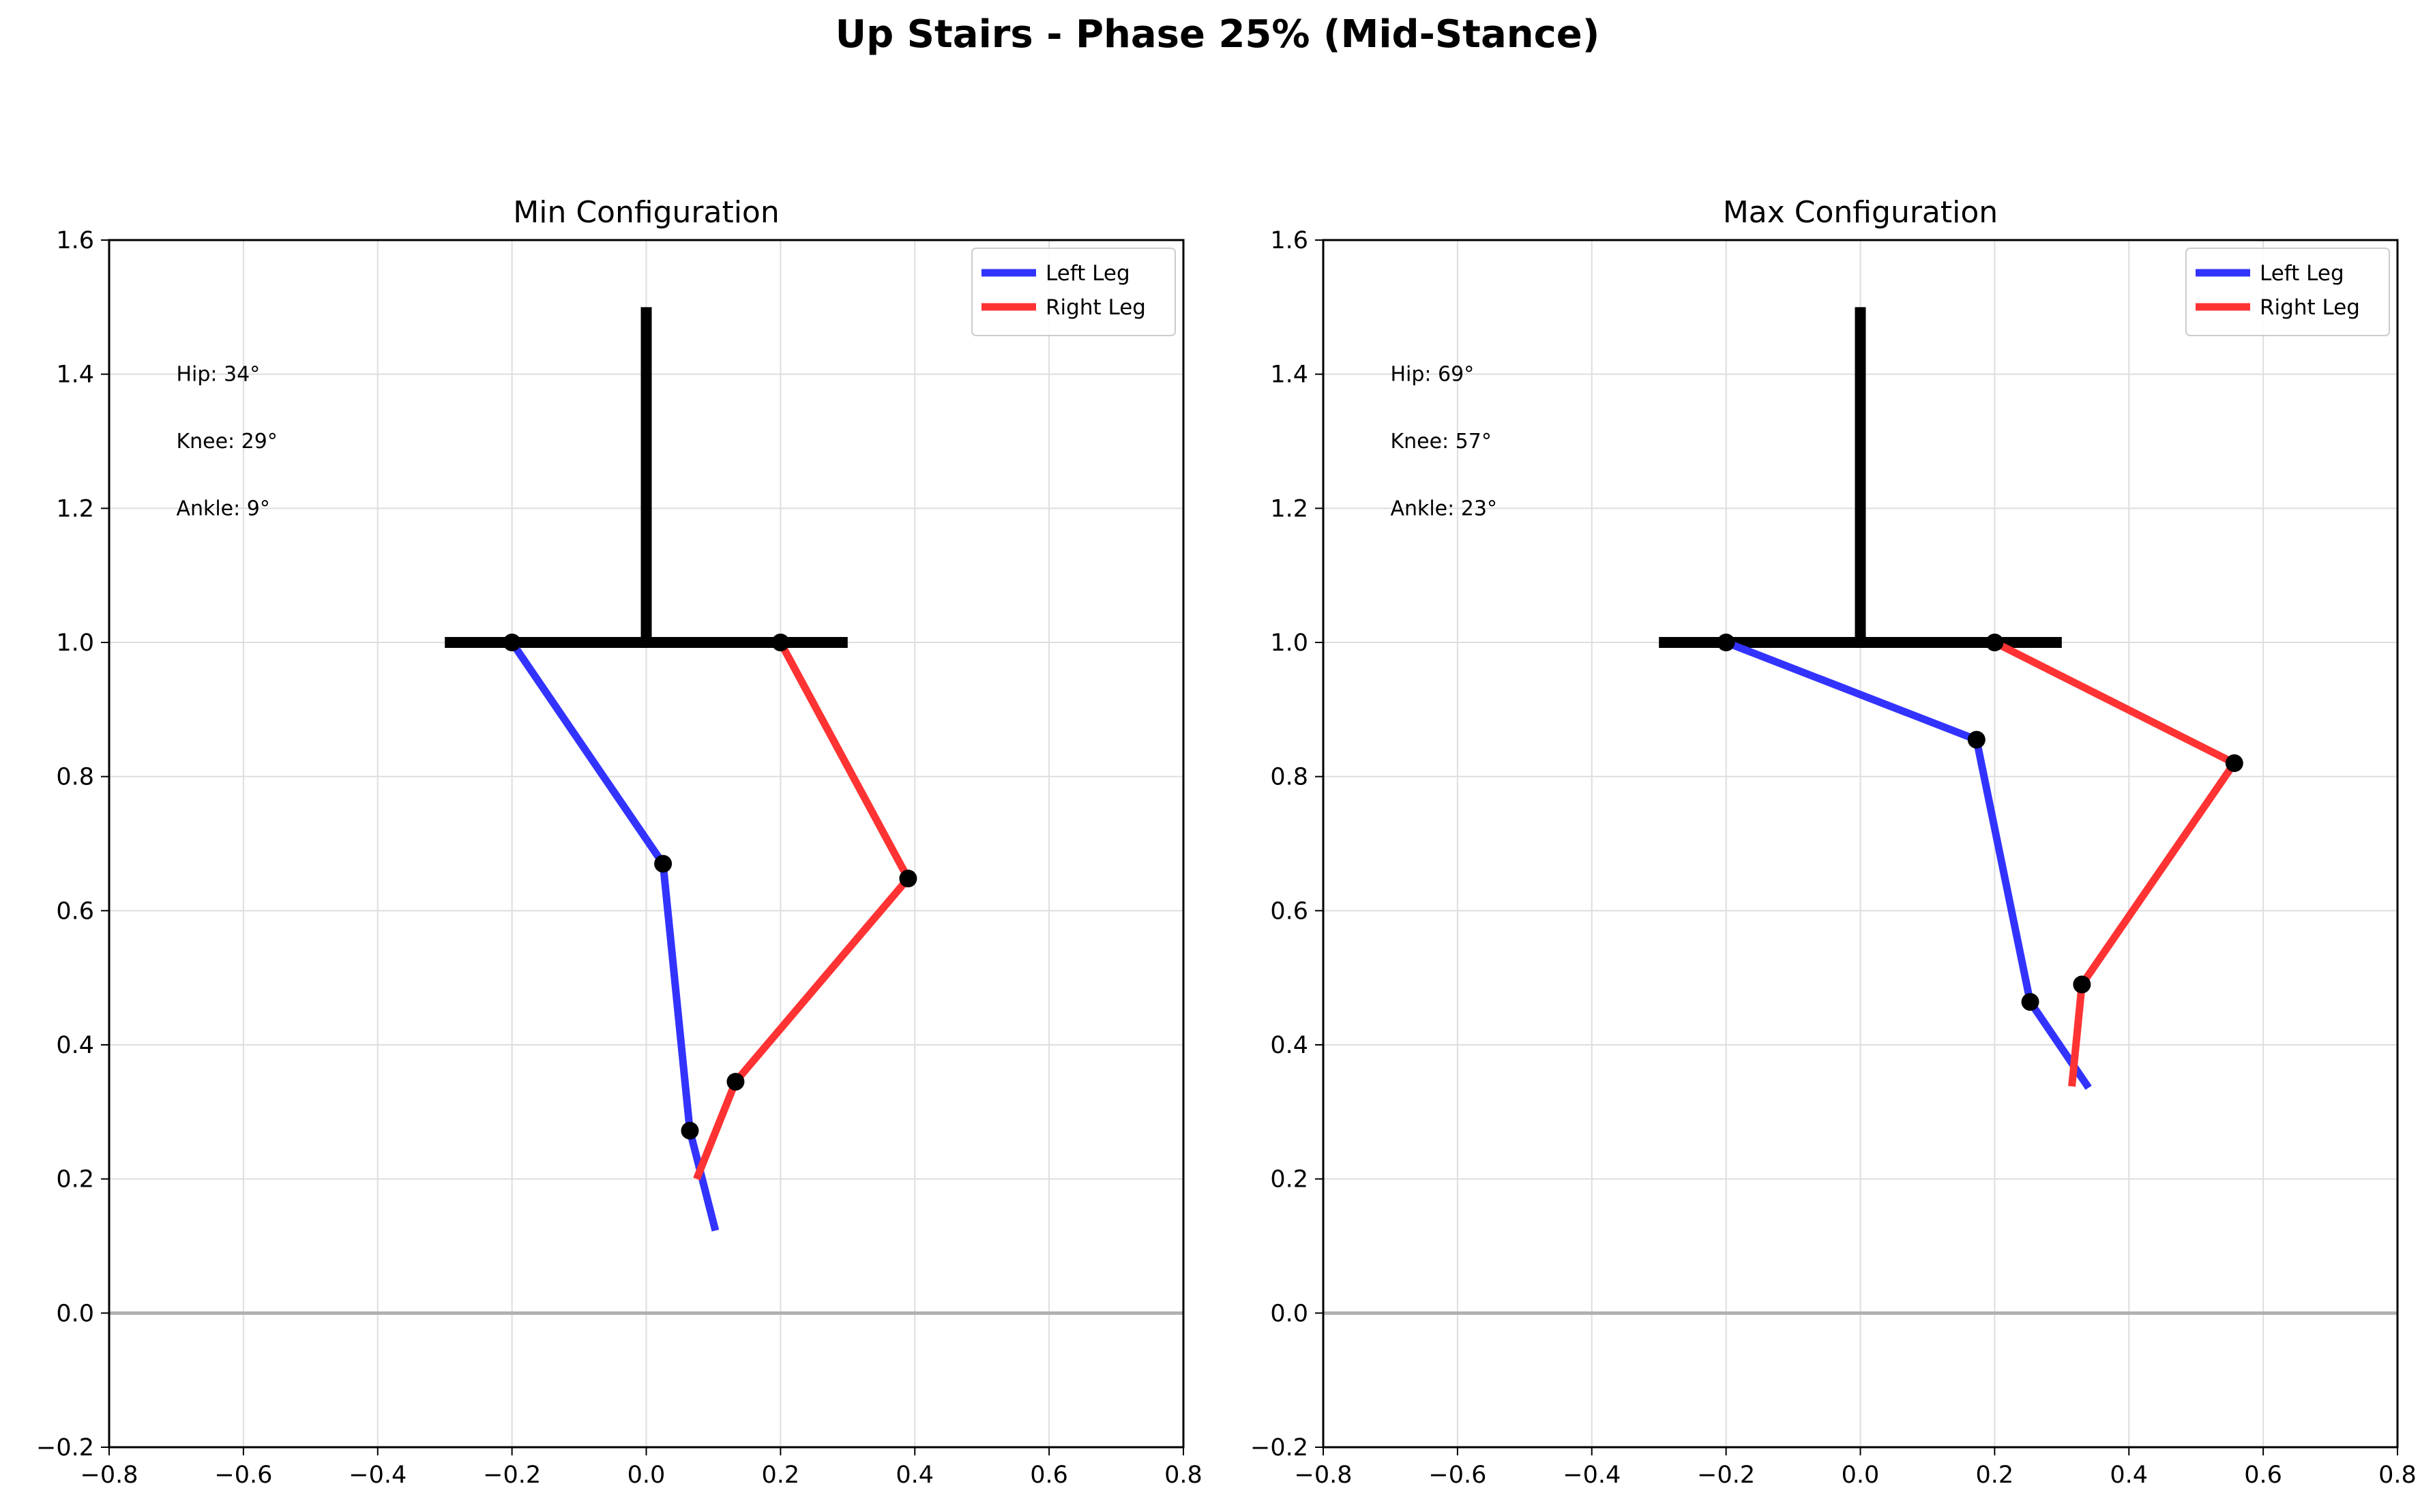 The width and height of the screenshot is (2435, 1512). I want to click on figure-title: Up Stairs - Phase 25% (Mid-Stance), so click(1217, 34).